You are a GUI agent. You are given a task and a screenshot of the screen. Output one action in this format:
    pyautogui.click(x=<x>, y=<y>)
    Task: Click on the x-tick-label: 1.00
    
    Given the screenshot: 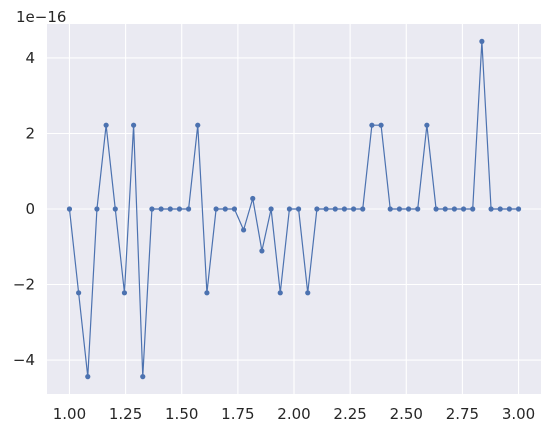 What is the action you would take?
    pyautogui.click(x=69, y=414)
    